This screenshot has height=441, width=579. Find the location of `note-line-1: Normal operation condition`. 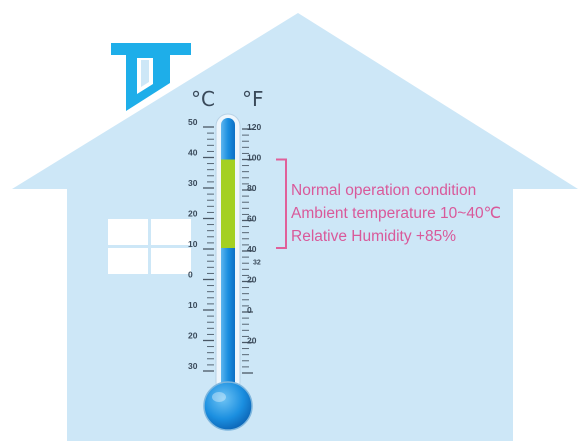

note-line-1: Normal operation condition is located at coordinates (383, 190).